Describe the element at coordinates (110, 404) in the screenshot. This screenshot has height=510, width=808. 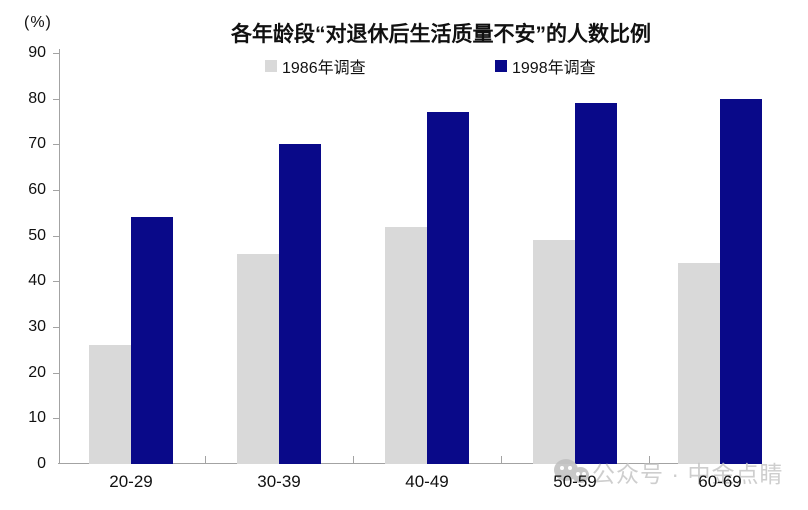
I see `bar-1986年调查-20-29` at that location.